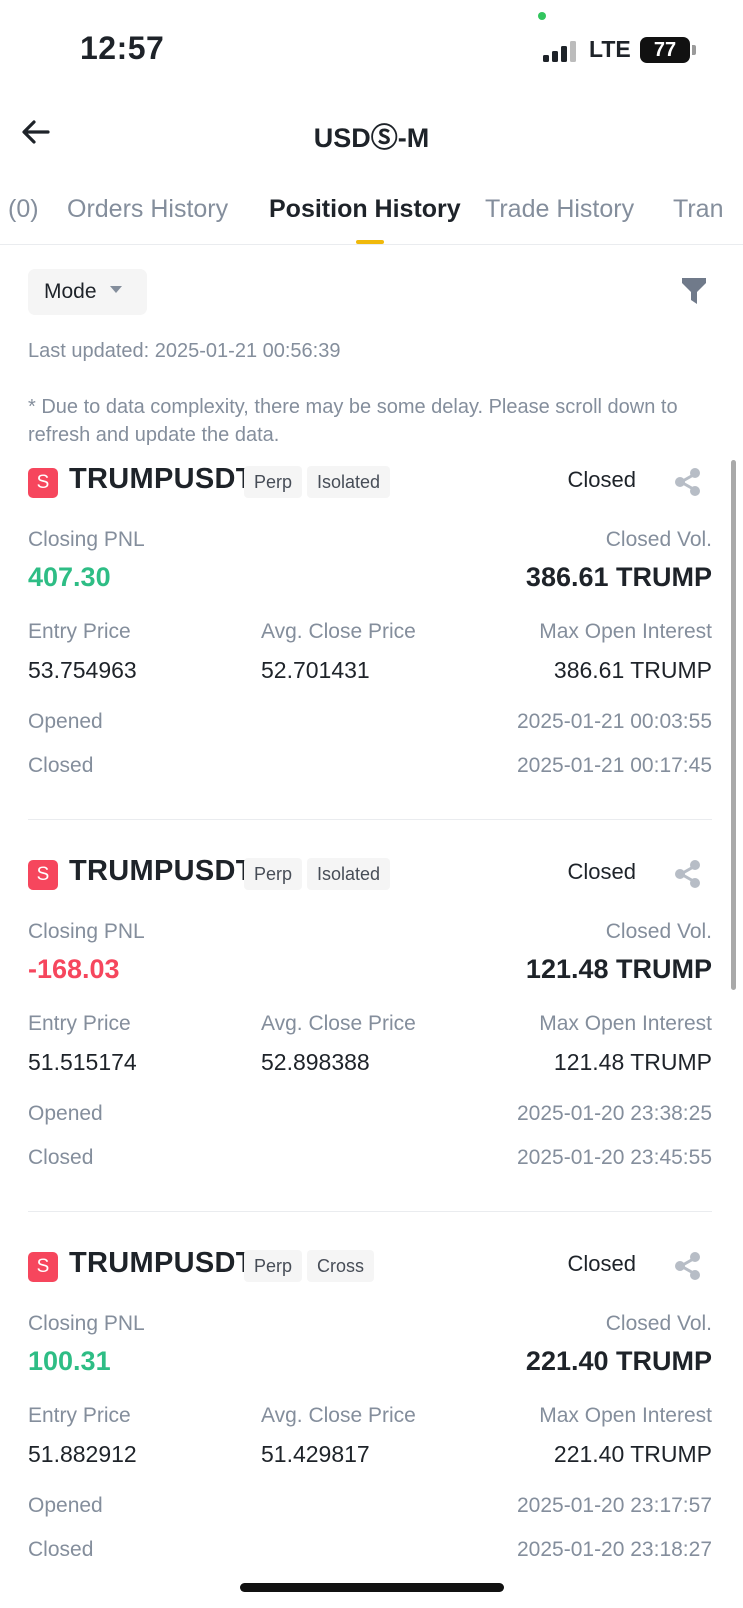 This screenshot has height=1608, width=743. Describe the element at coordinates (148, 209) in the screenshot. I see `tab-orders-history: Orders History` at that location.